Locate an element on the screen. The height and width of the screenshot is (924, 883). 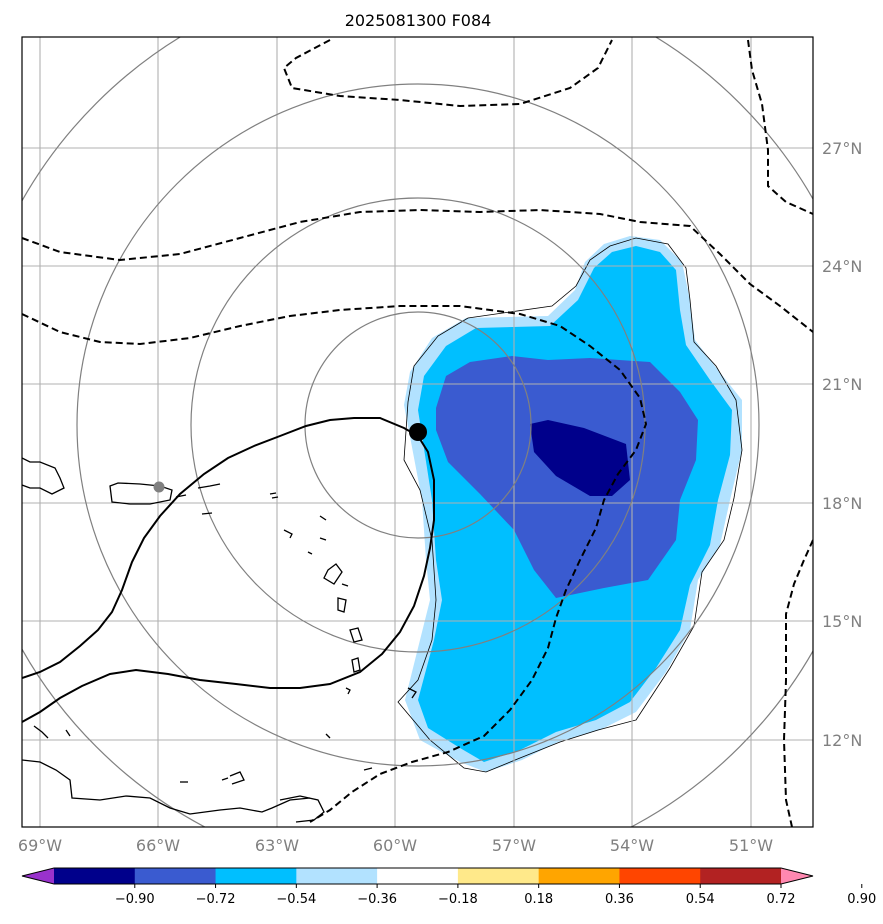
colorbar-tick-label: 0.18 is located at coordinates (538, 899).